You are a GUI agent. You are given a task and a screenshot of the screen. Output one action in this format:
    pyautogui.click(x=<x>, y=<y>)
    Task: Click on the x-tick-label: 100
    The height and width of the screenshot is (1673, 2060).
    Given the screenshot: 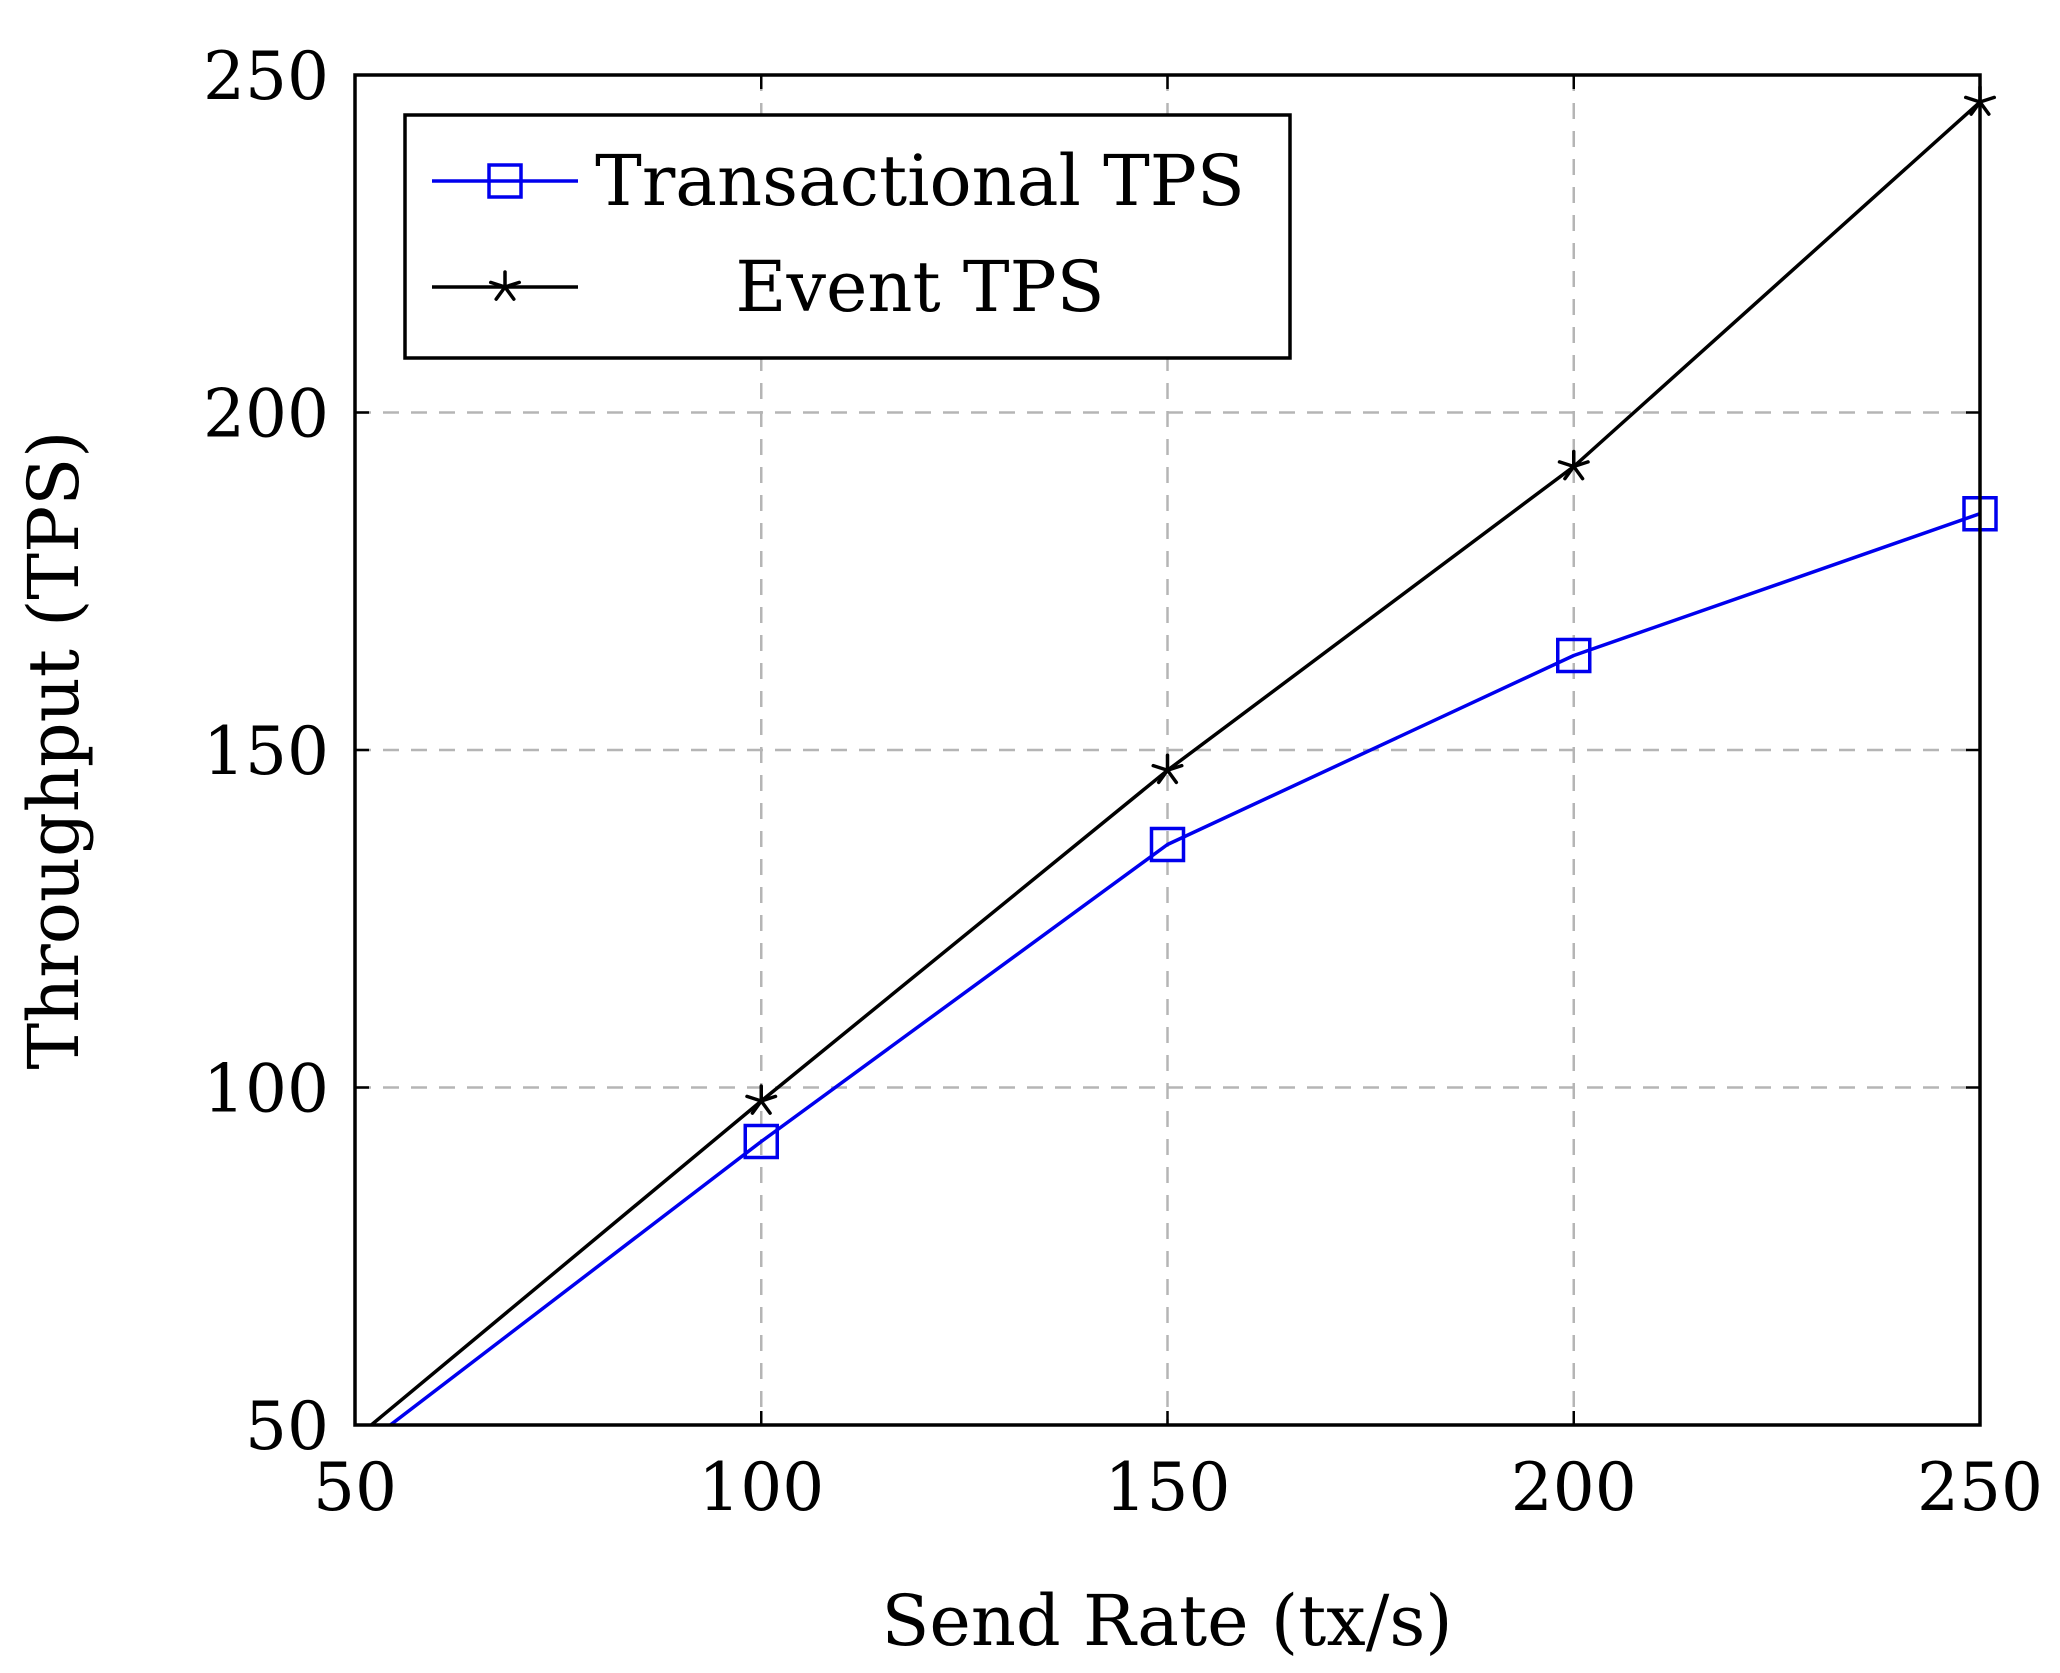 What is the action you would take?
    pyautogui.click(x=761, y=1487)
    